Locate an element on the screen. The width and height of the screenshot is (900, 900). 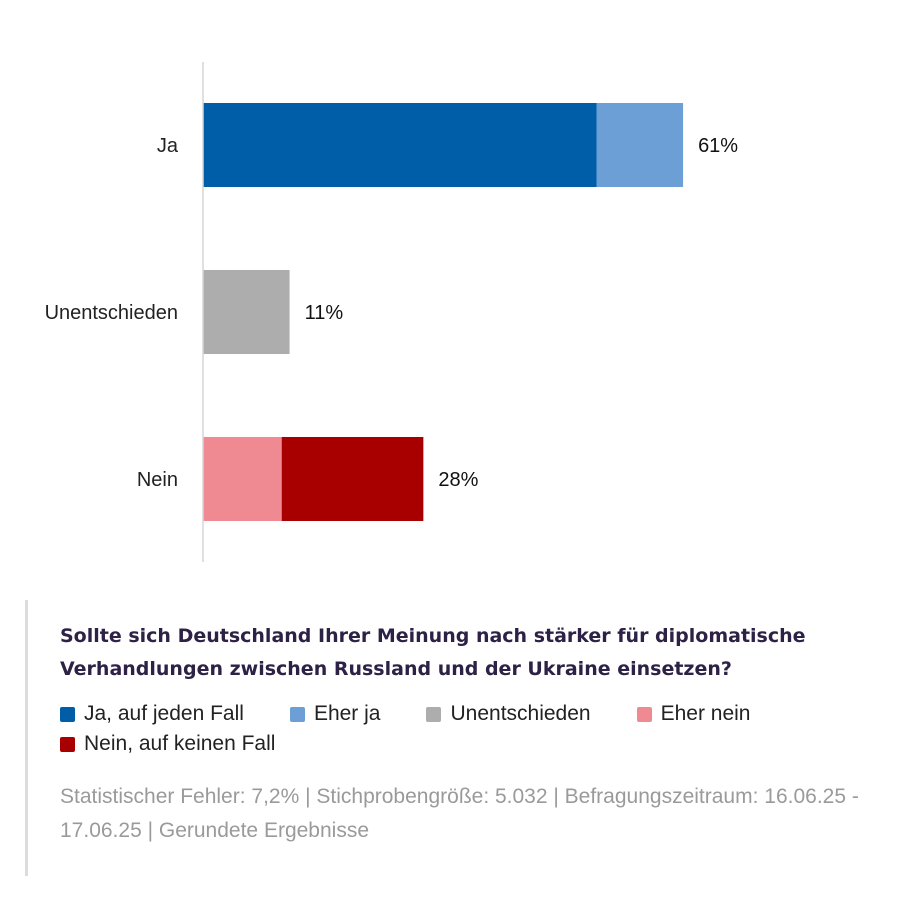
legend-label: Eher ja is located at coordinates (347, 713).